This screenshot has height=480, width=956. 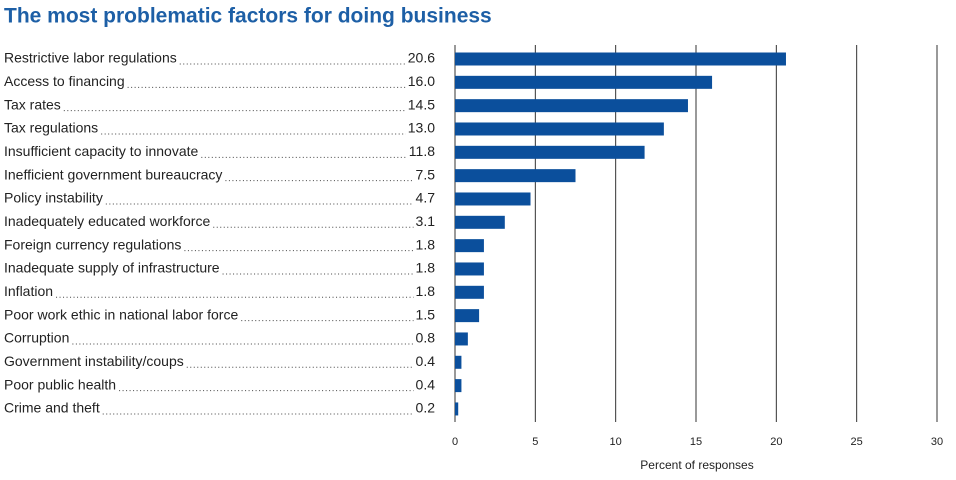 What do you see at coordinates (421, 58) in the screenshot?
I see `value-label: 20.6` at bounding box center [421, 58].